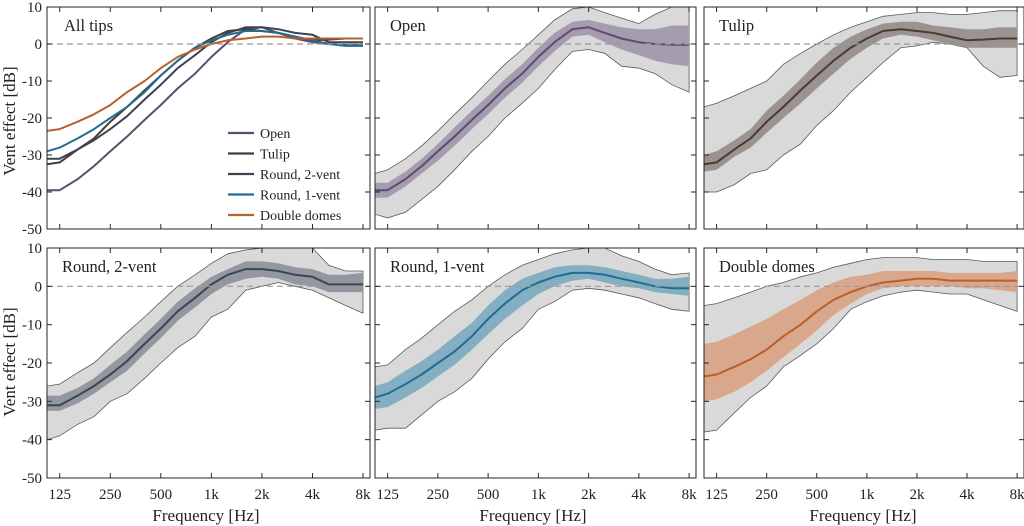 The width and height of the screenshot is (1024, 526). Describe the element at coordinates (59, 495) in the screenshot. I see `x-tick-label-3-0: 125` at that location.